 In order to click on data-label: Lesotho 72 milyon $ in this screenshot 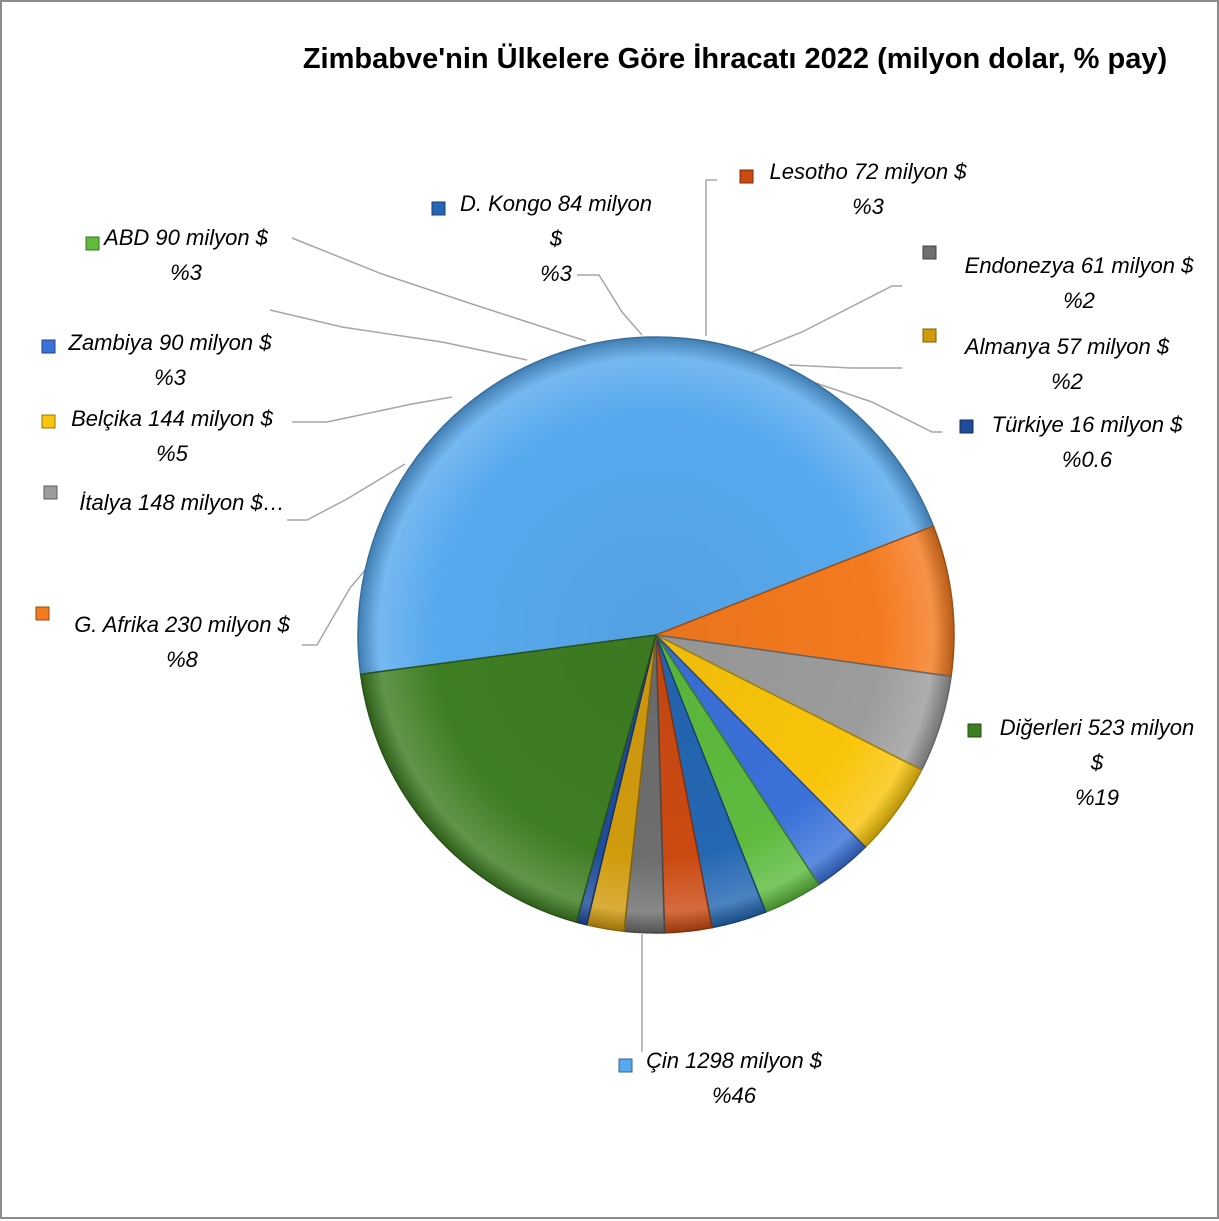, I will do `click(869, 171)`.